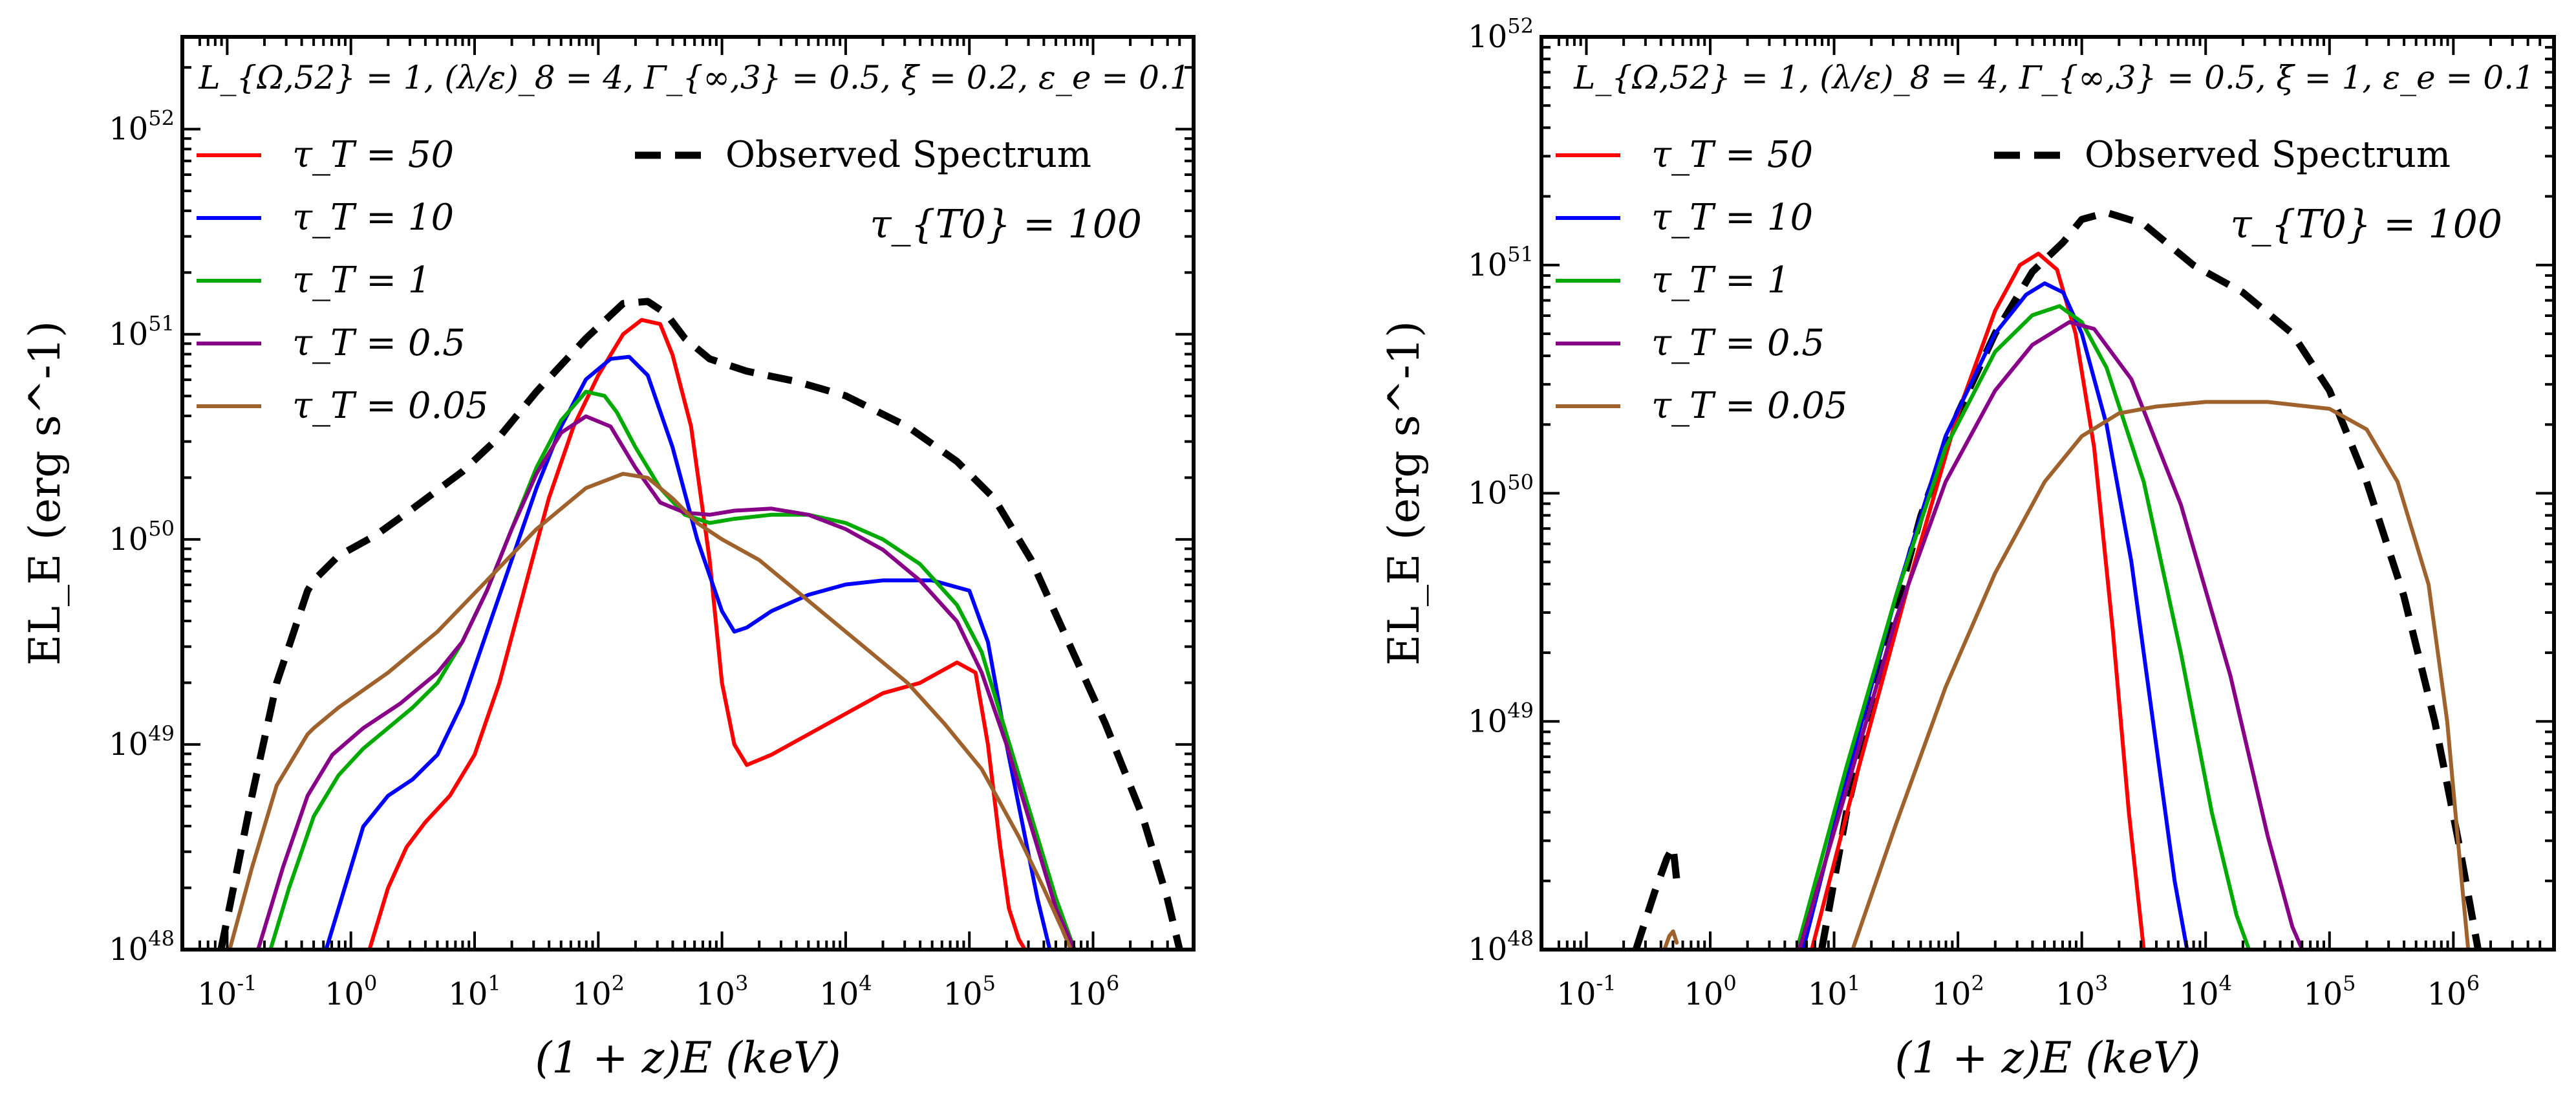  I want to click on right-xtick-label: 10⁴, so click(2206, 991).